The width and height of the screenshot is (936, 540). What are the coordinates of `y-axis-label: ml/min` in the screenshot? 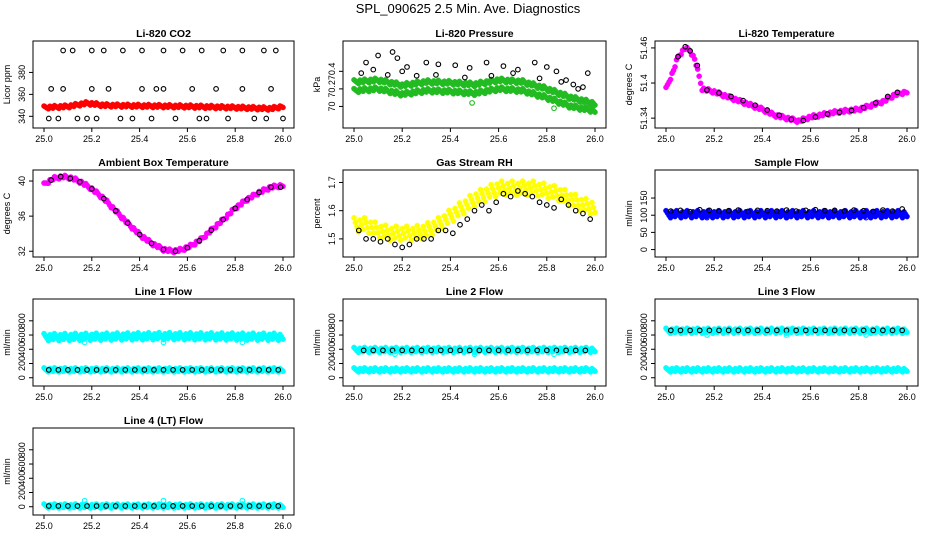 It's located at (317, 342).